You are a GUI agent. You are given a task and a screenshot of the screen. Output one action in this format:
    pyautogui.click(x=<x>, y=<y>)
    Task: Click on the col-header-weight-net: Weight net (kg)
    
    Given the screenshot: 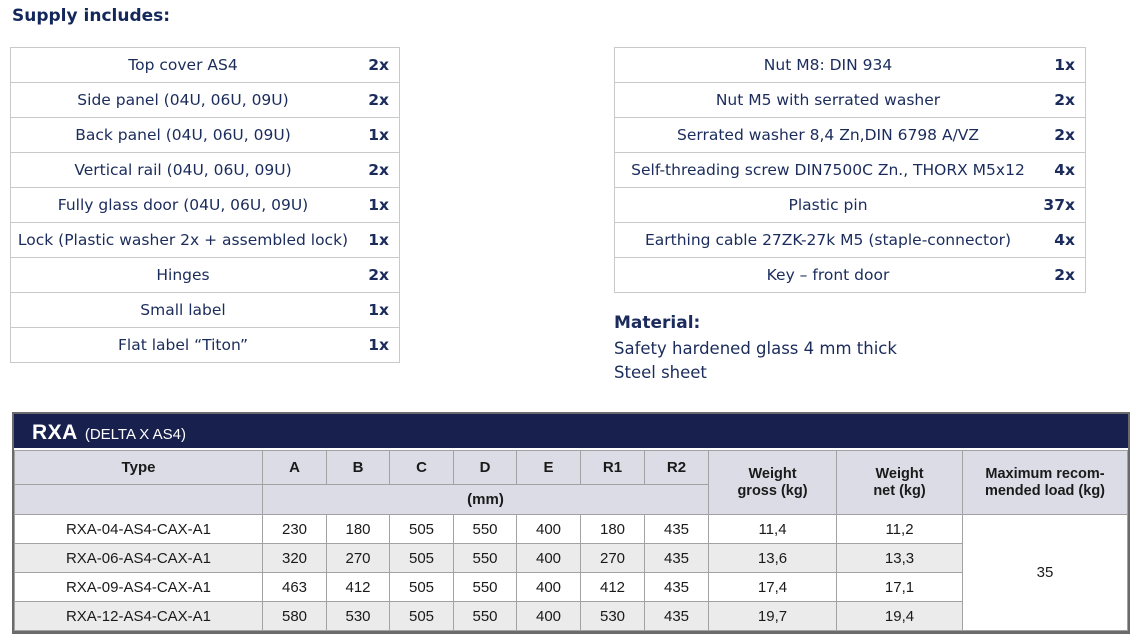 What is the action you would take?
    pyautogui.click(x=899, y=482)
    